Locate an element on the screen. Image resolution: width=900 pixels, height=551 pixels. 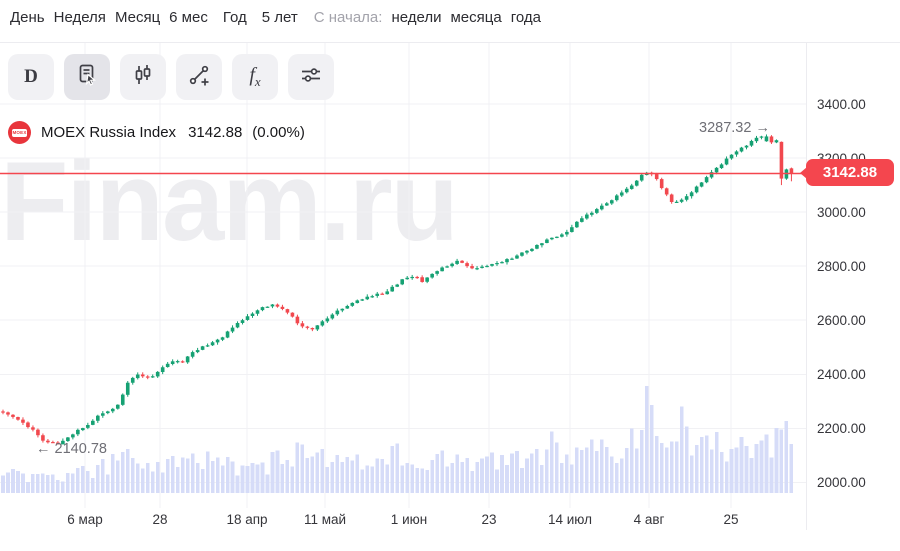
x-axis-label: 1 июн is located at coordinates (409, 519).